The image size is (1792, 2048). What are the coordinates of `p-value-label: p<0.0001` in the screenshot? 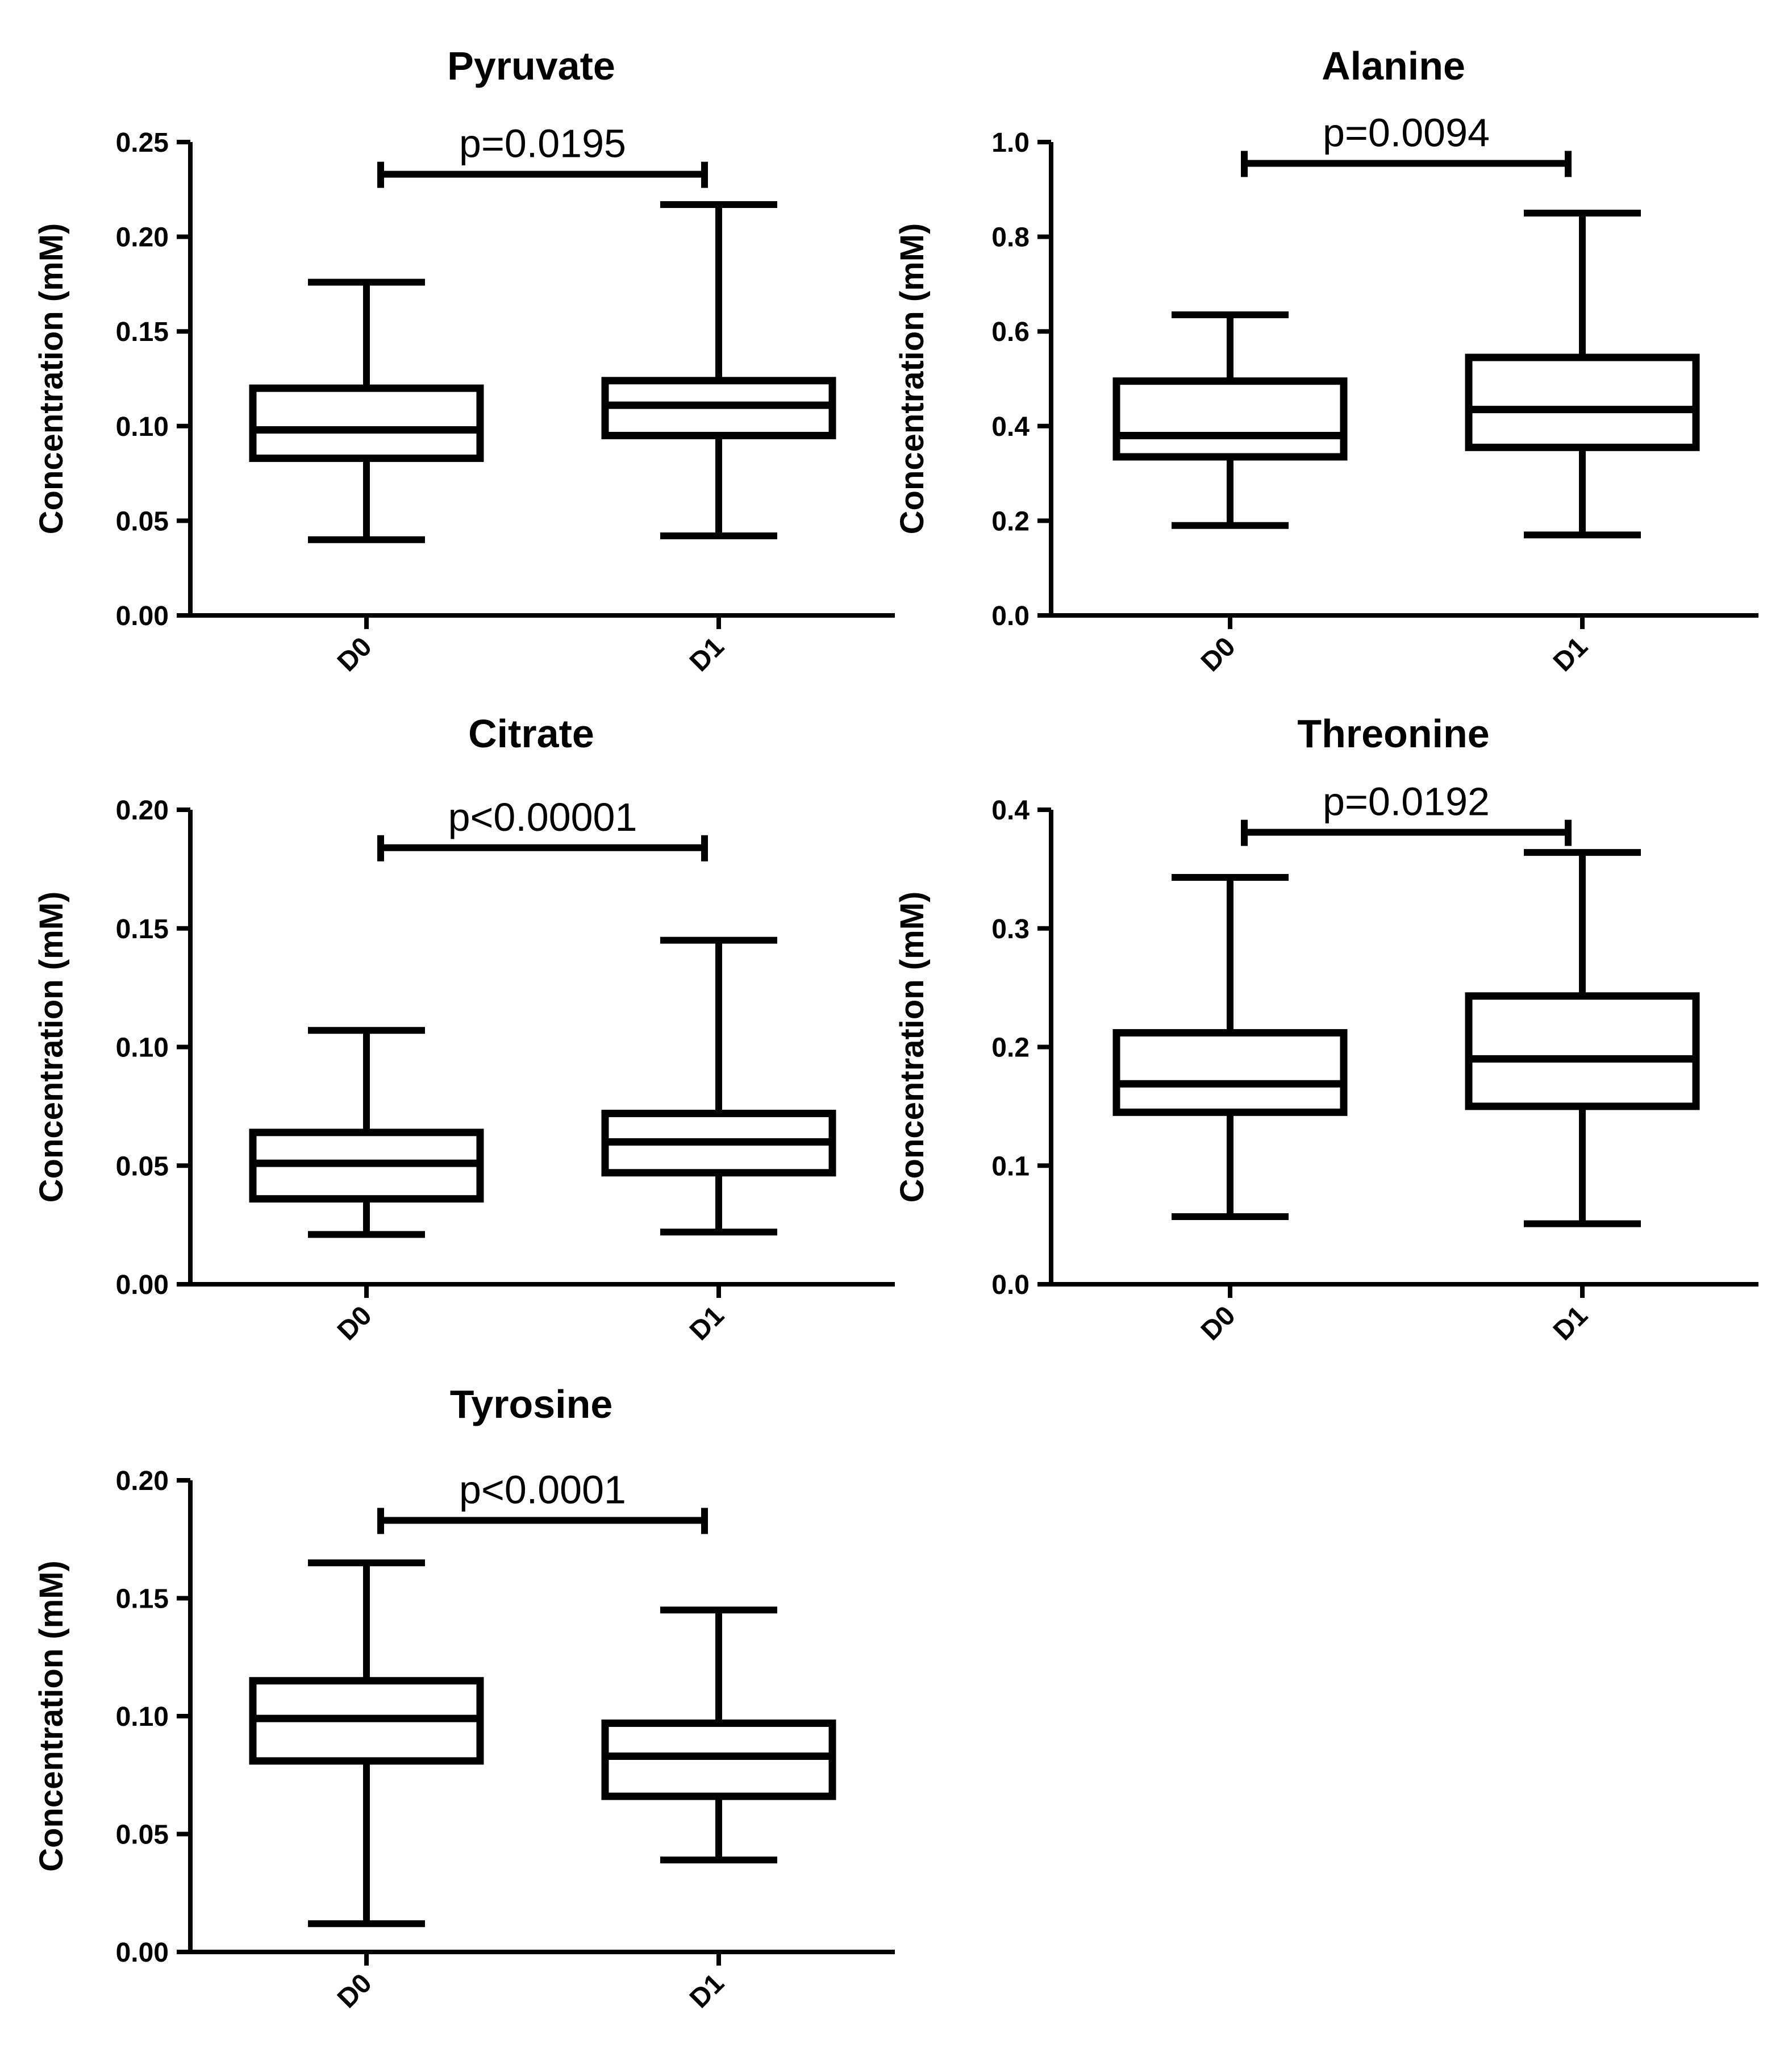 It's located at (542, 1490).